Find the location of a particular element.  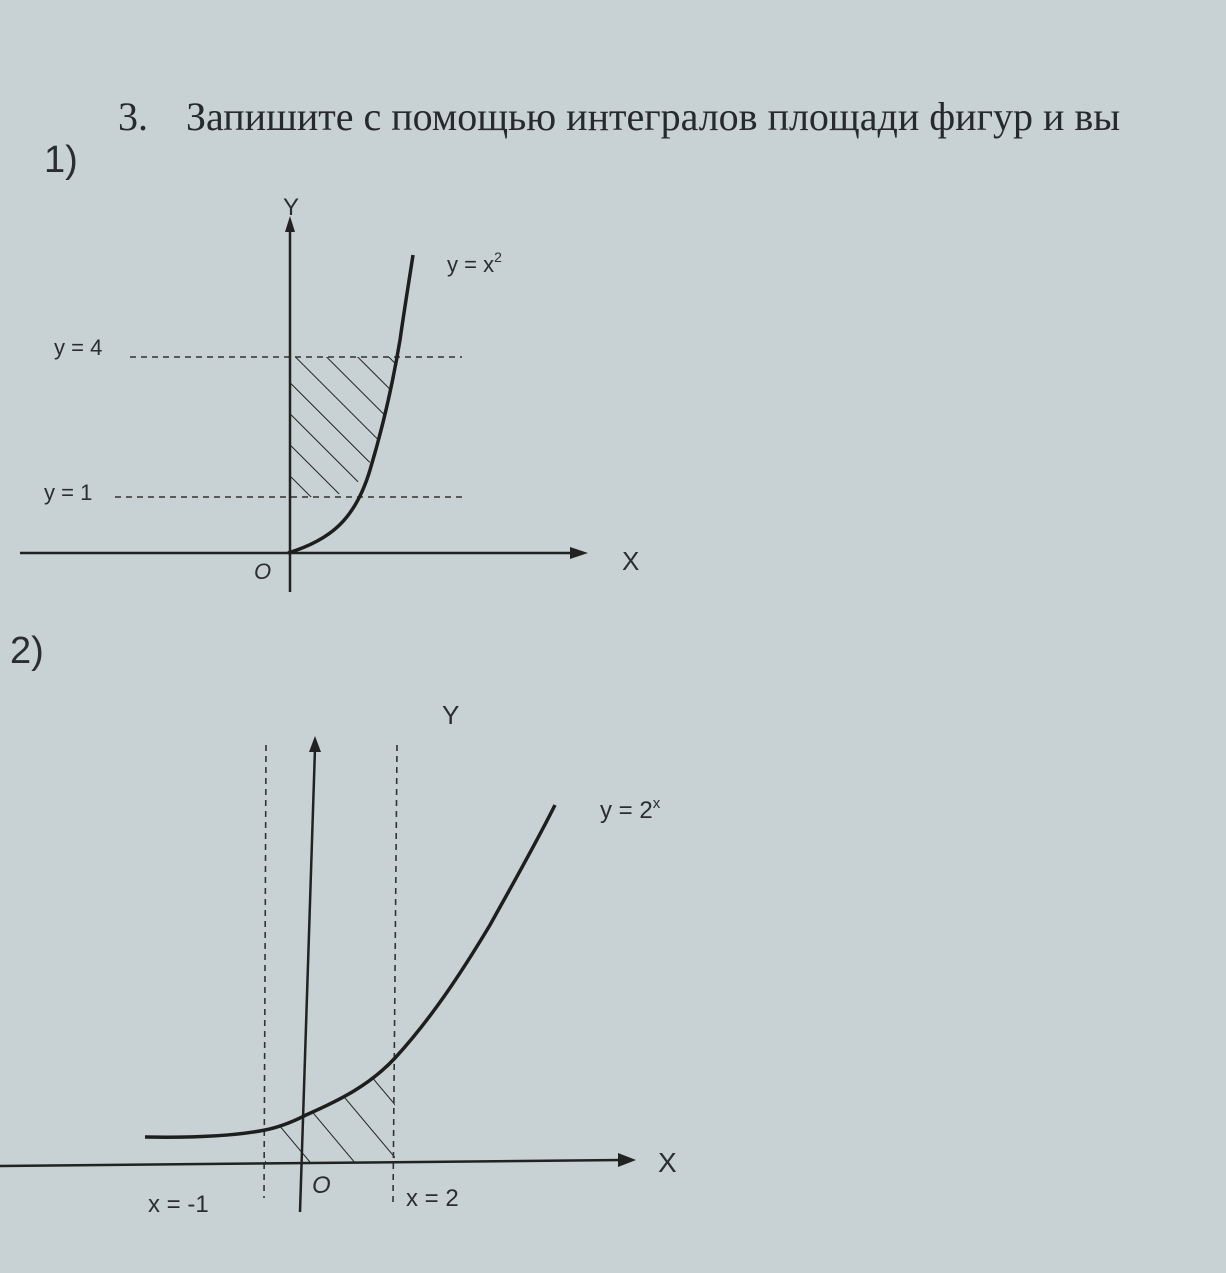

figure-2-origin: O is located at coordinates (321, 1185).